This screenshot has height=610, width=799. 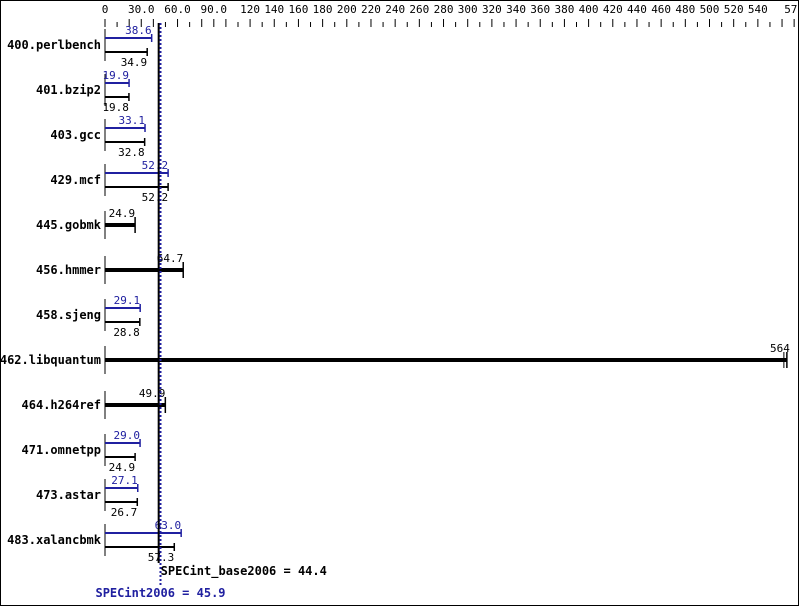 What do you see at coordinates (69, 225) in the screenshot?
I see `category-label: 445.gobmk` at bounding box center [69, 225].